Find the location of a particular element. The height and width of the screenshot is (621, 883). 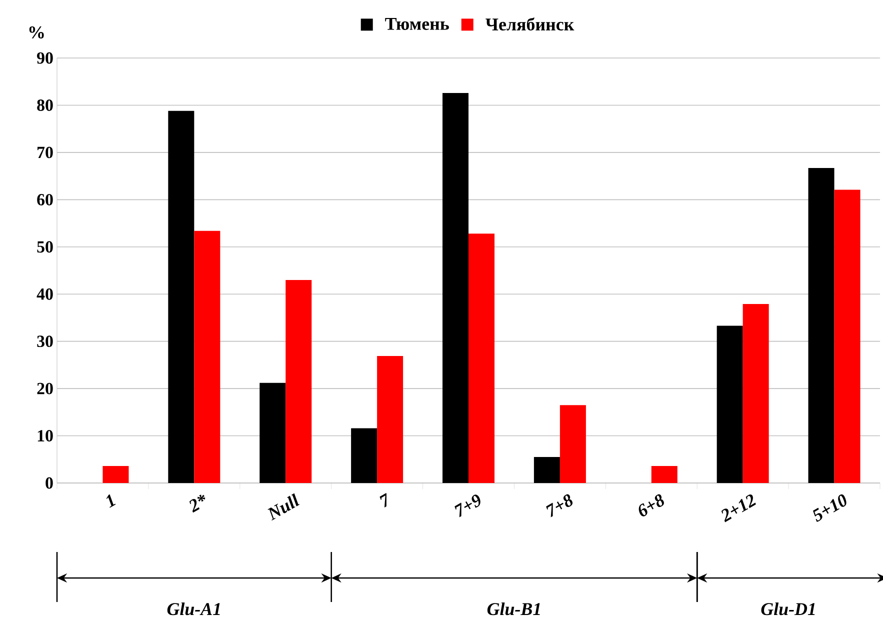

y-tick-label: 50 is located at coordinates (45, 247).